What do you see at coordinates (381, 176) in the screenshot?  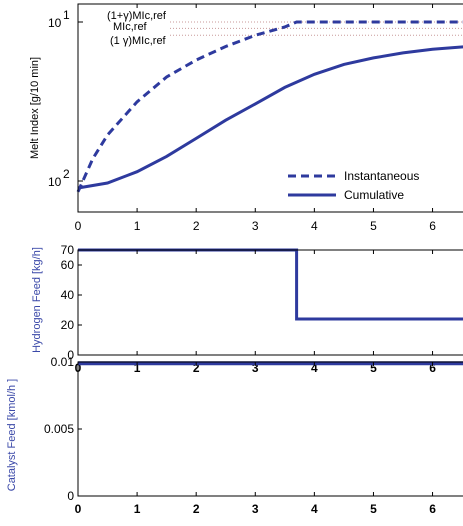 I see `legend-label: Instantaneous` at bounding box center [381, 176].